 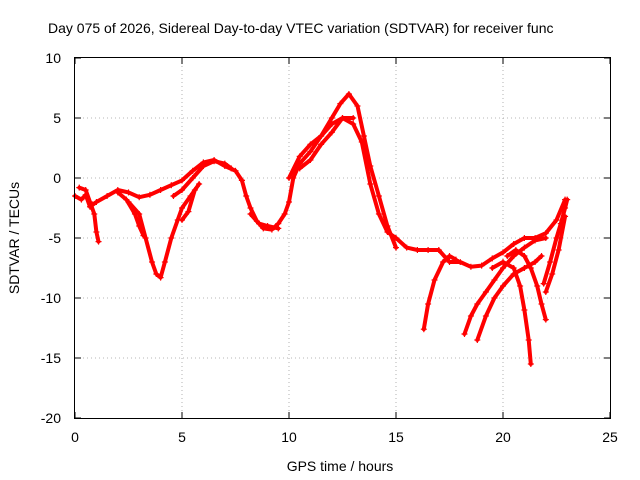 I want to click on y-tick-label: -10, so click(x=51, y=298).